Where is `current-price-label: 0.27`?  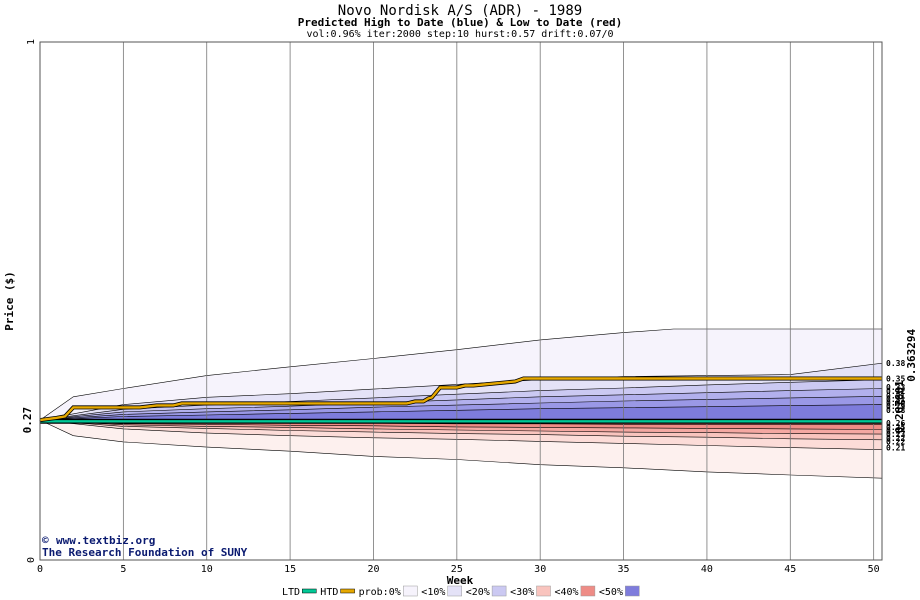
current-price-label: 0.27 is located at coordinates (27, 420).